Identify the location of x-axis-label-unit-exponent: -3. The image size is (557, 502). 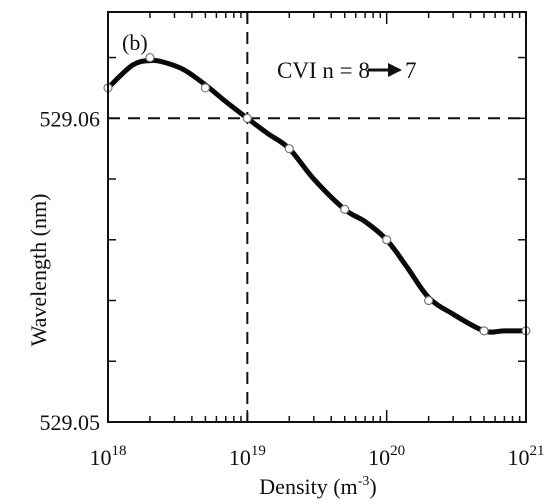
(364, 481).